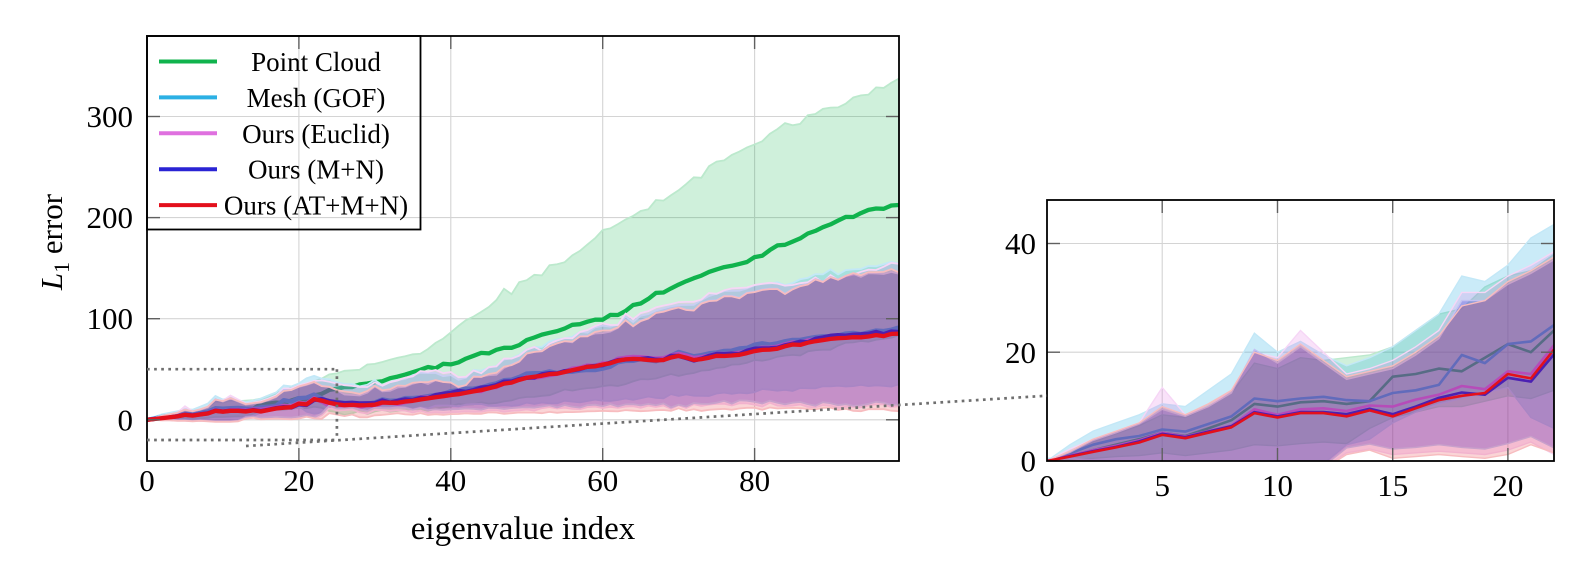 The width and height of the screenshot is (1596, 576). Describe the element at coordinates (316, 170) in the screenshot. I see `svg-text: Ours (M+N)` at that location.